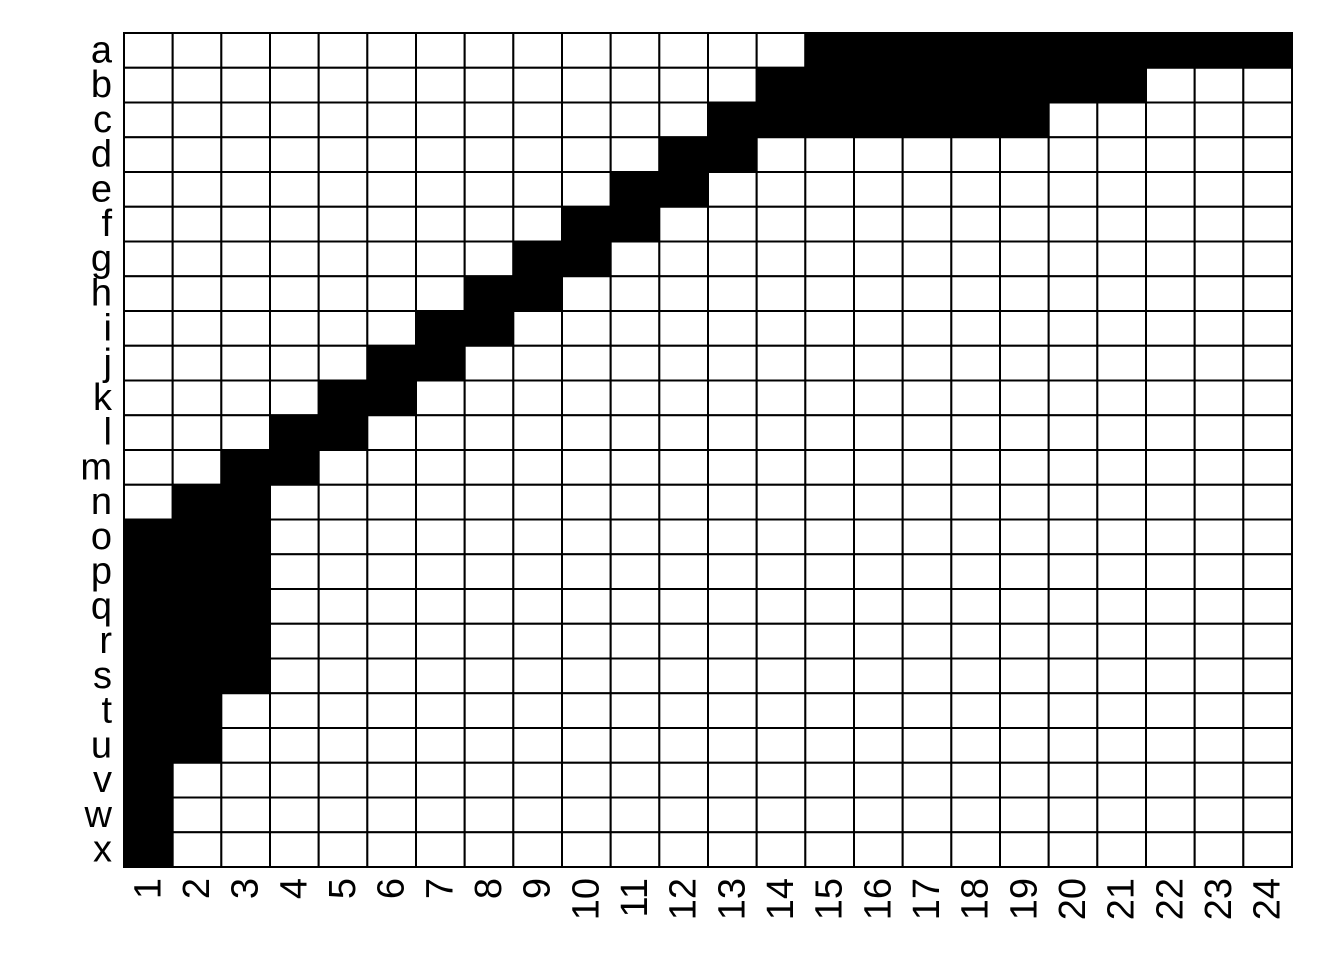 The width and height of the screenshot is (1344, 960). Describe the element at coordinates (707, 899) in the screenshot. I see `column-labels: 1 2 3 4 5 6 7 8 9 10 11 12 13 14 15 16 17 18 19 20 21 22 23 24` at that location.